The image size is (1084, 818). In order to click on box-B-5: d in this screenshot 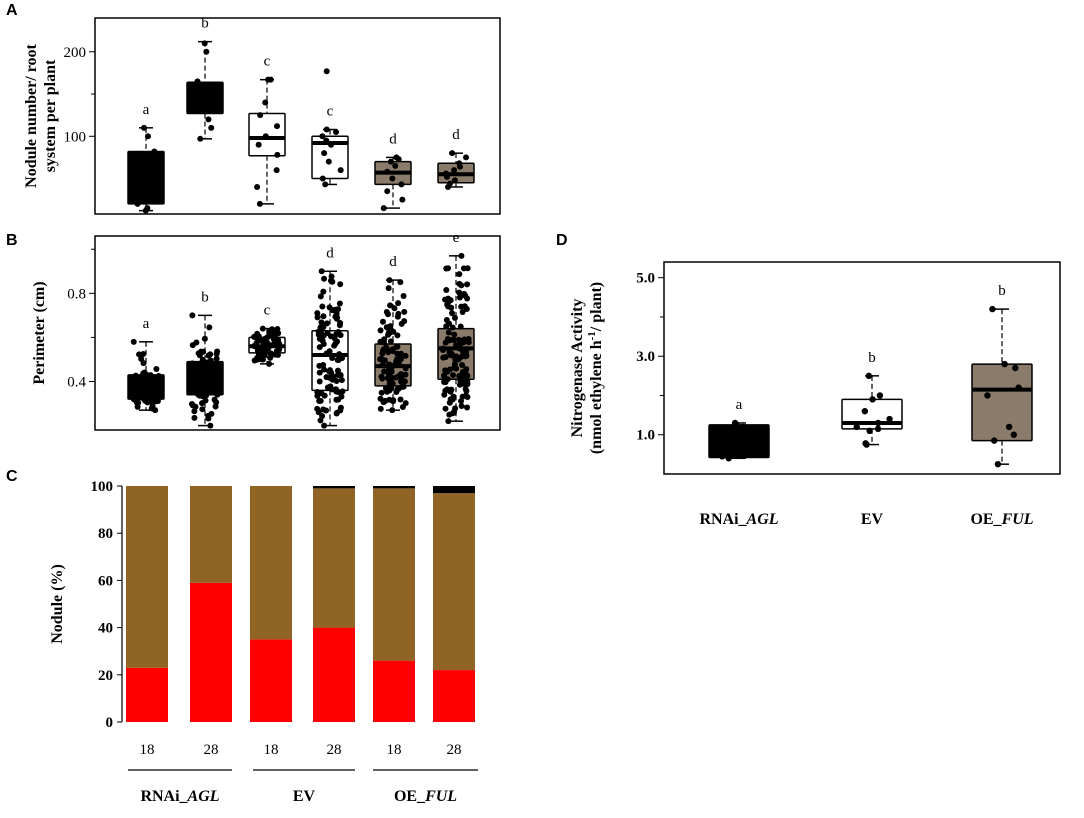, I will do `click(393, 334)`.